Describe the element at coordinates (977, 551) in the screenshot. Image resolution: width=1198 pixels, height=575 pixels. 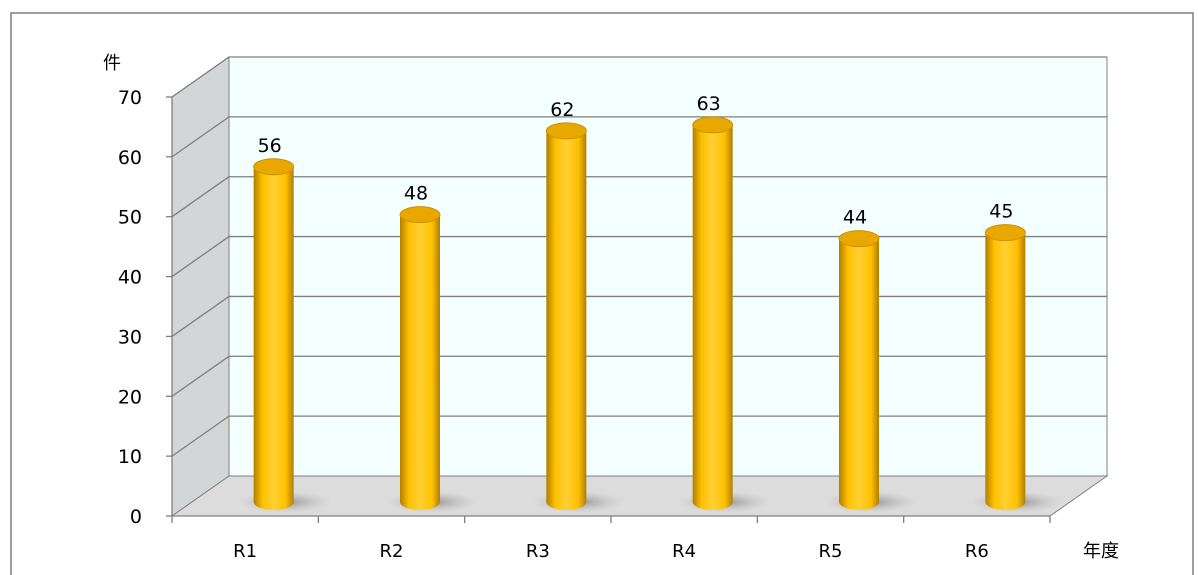
I see `x-category-label: R6` at that location.